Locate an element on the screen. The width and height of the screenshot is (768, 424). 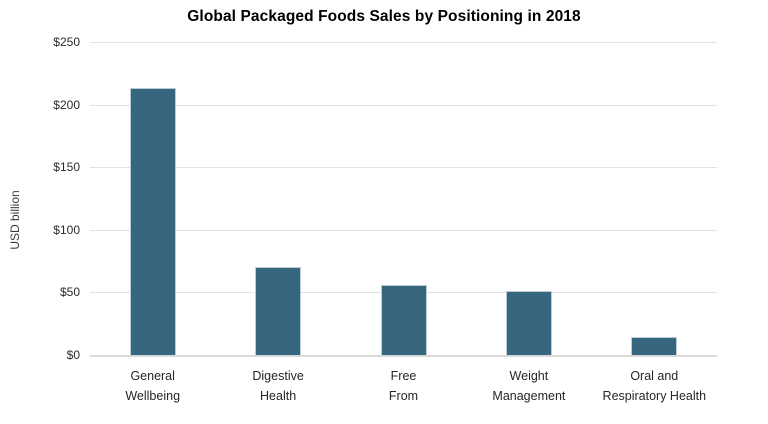
y-axis-tick-label: $250 is located at coordinates (66, 42).